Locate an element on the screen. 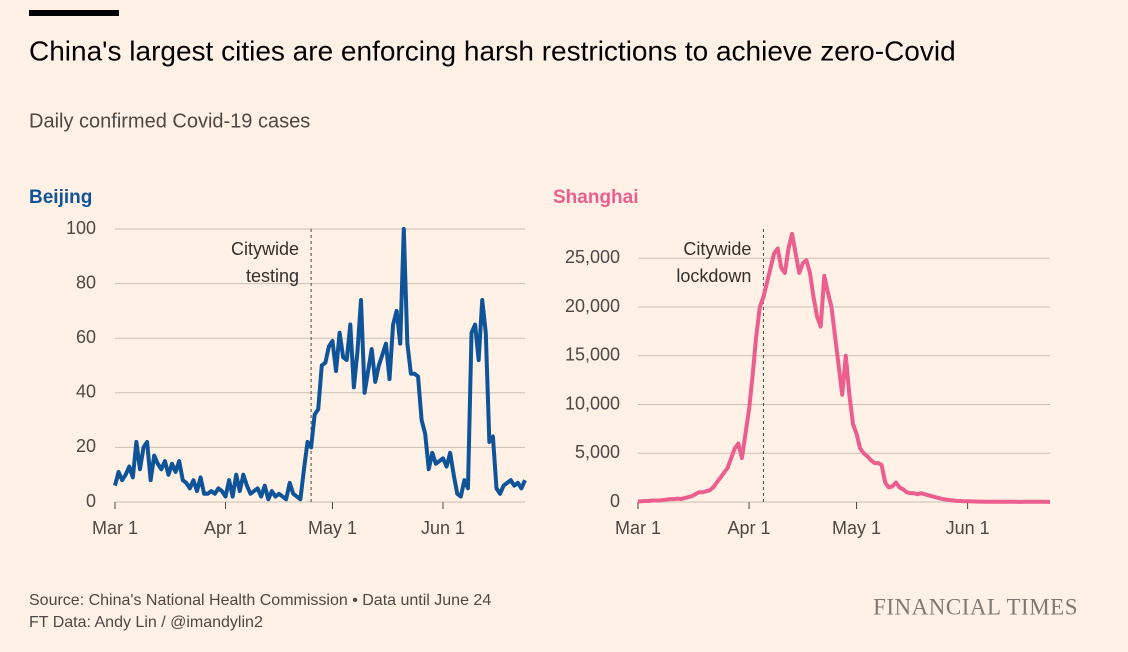 The width and height of the screenshot is (1128, 652). y-tick-label: 80 is located at coordinates (86, 282).